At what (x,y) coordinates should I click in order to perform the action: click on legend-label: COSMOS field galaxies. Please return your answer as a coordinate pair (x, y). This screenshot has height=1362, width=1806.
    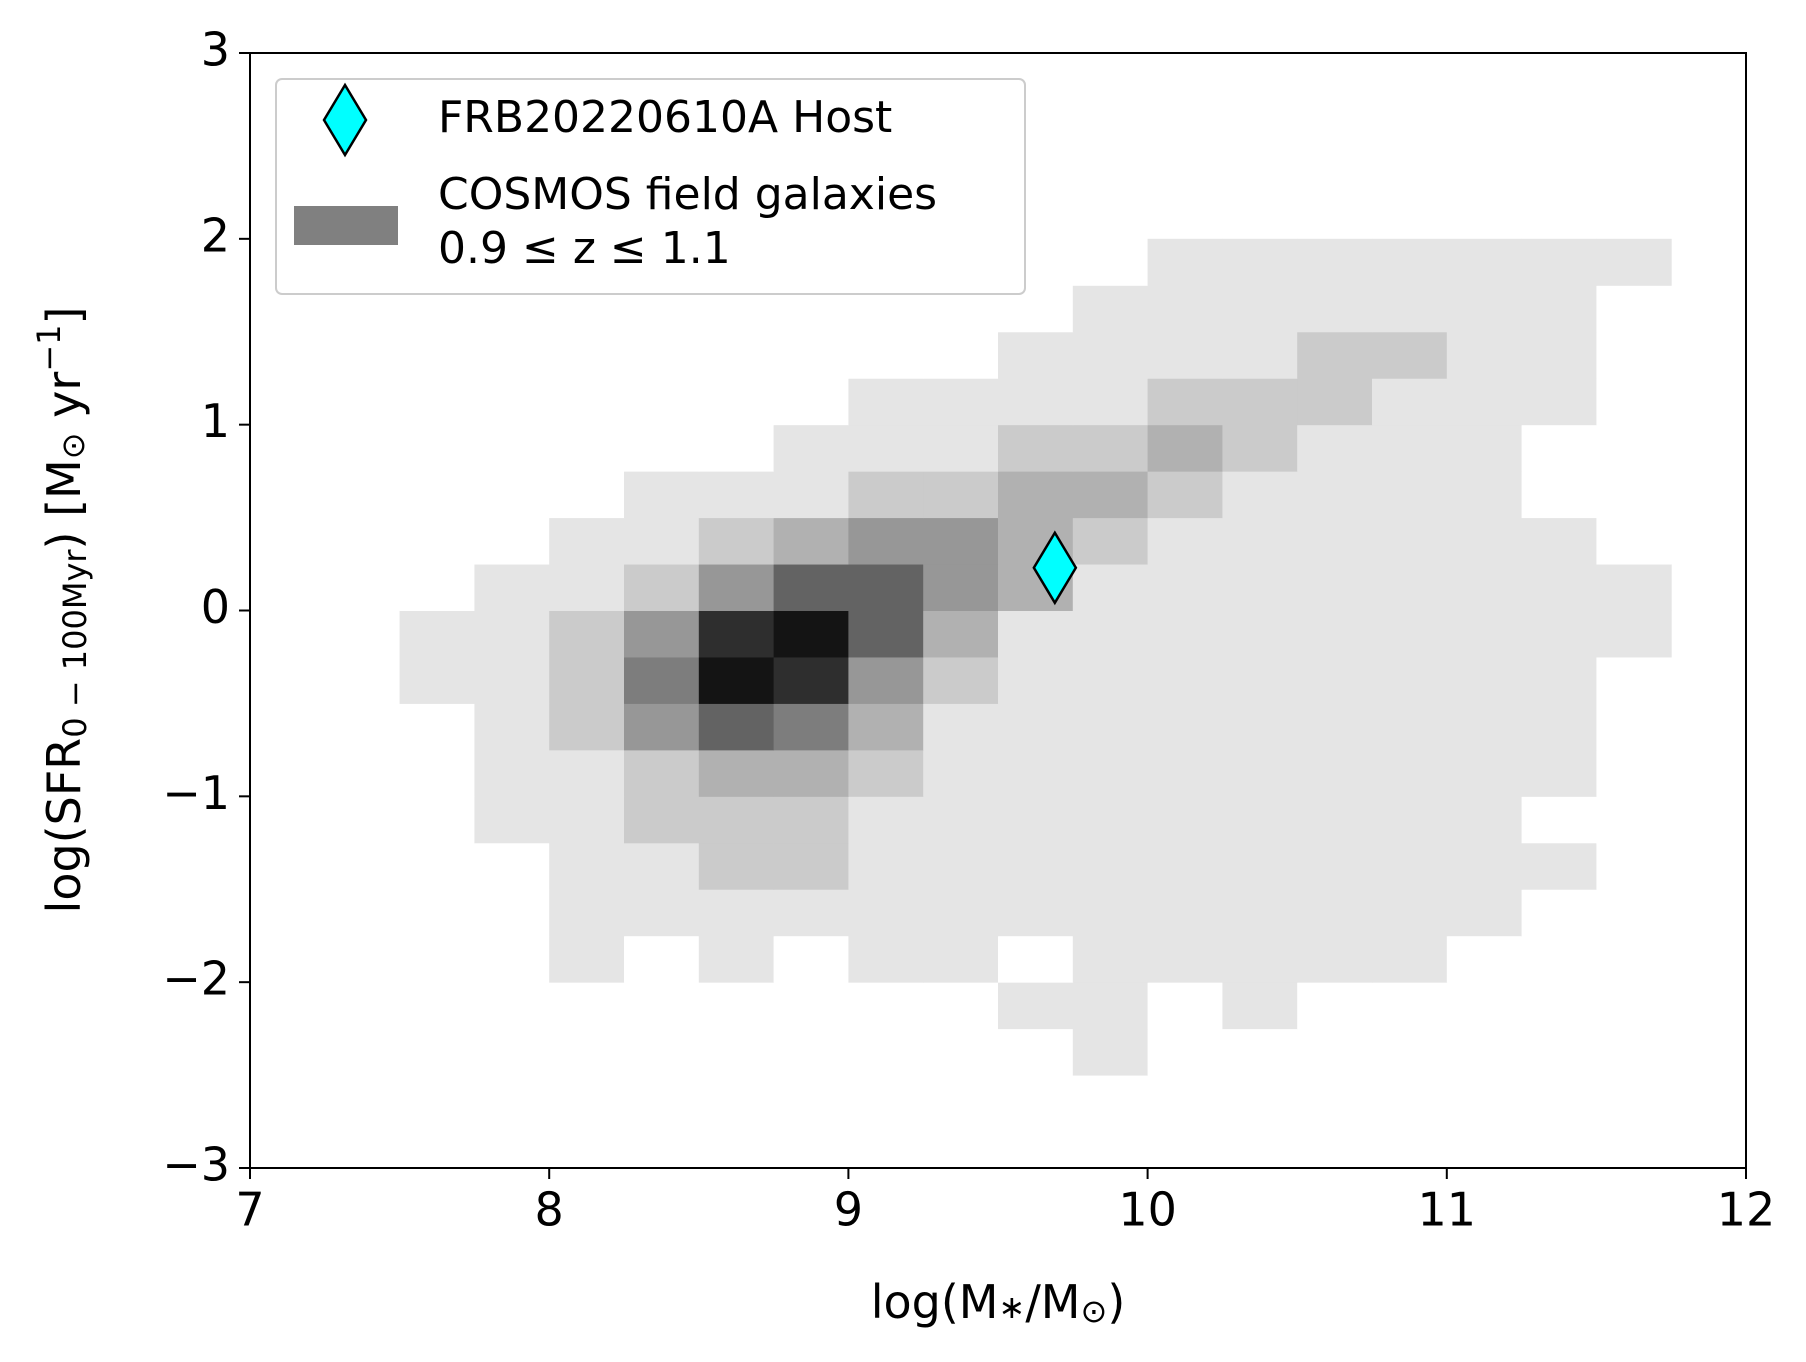
    Looking at the image, I should click on (687, 194).